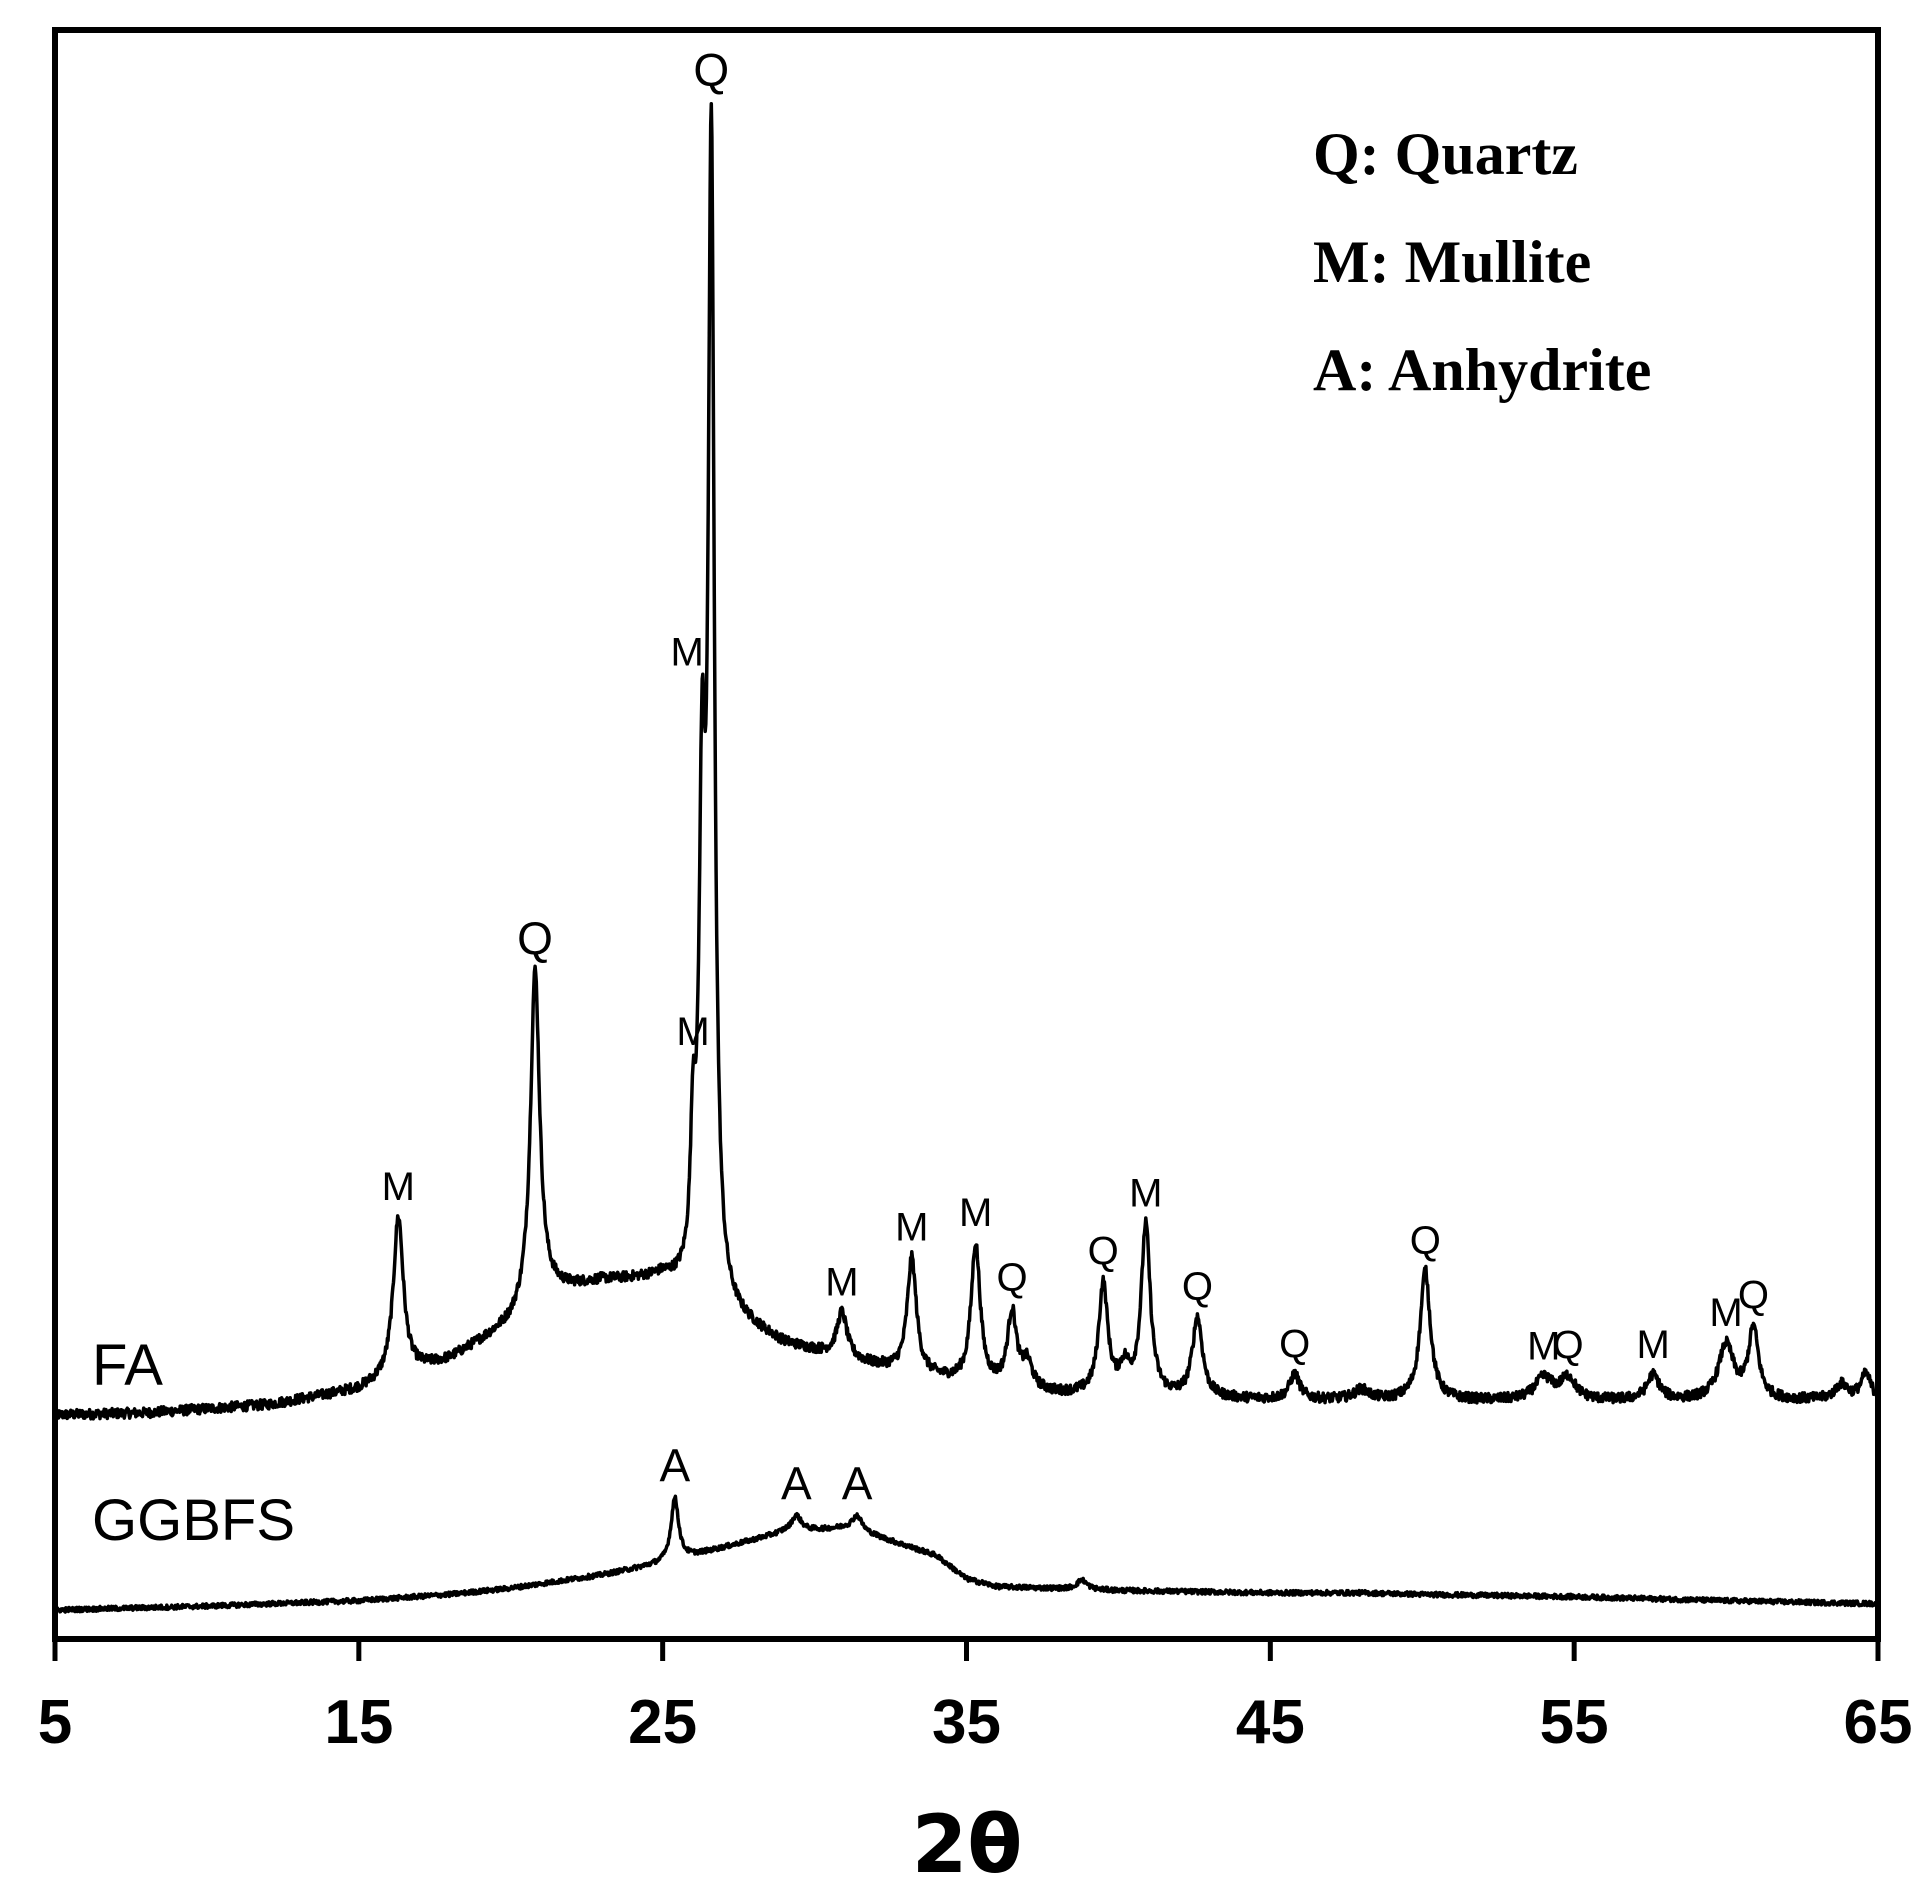 The height and width of the screenshot is (1903, 1931). What do you see at coordinates (55, 1722) in the screenshot?
I see `x-tick-label: 5` at bounding box center [55, 1722].